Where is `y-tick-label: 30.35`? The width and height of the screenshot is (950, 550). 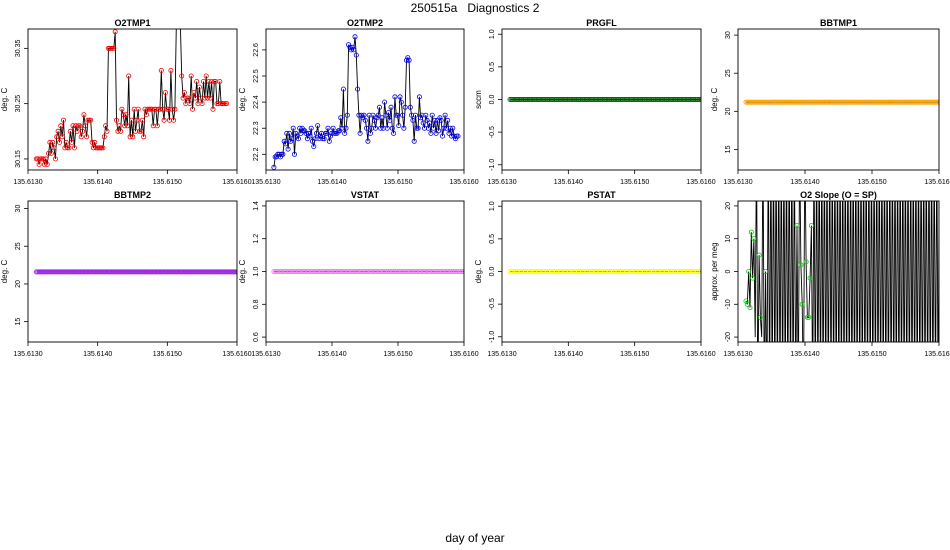 y-tick-label: 30.35 is located at coordinates (18, 48).